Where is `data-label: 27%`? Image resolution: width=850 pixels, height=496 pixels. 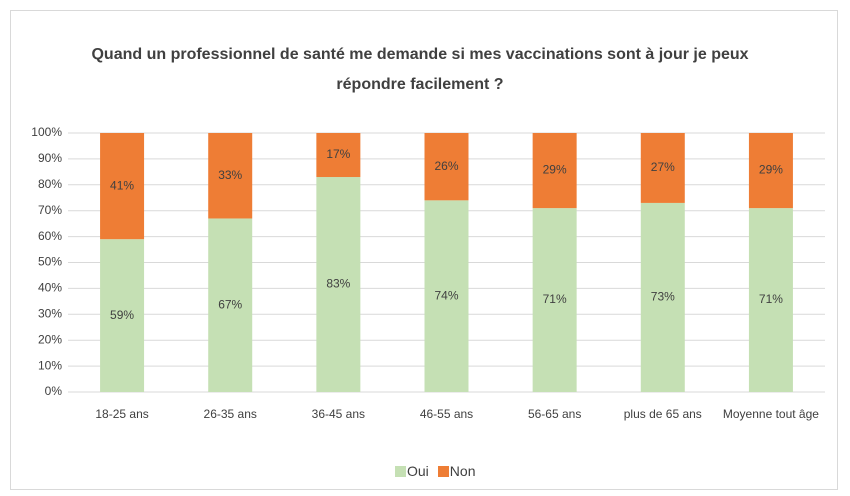 data-label: 27% is located at coordinates (663, 167).